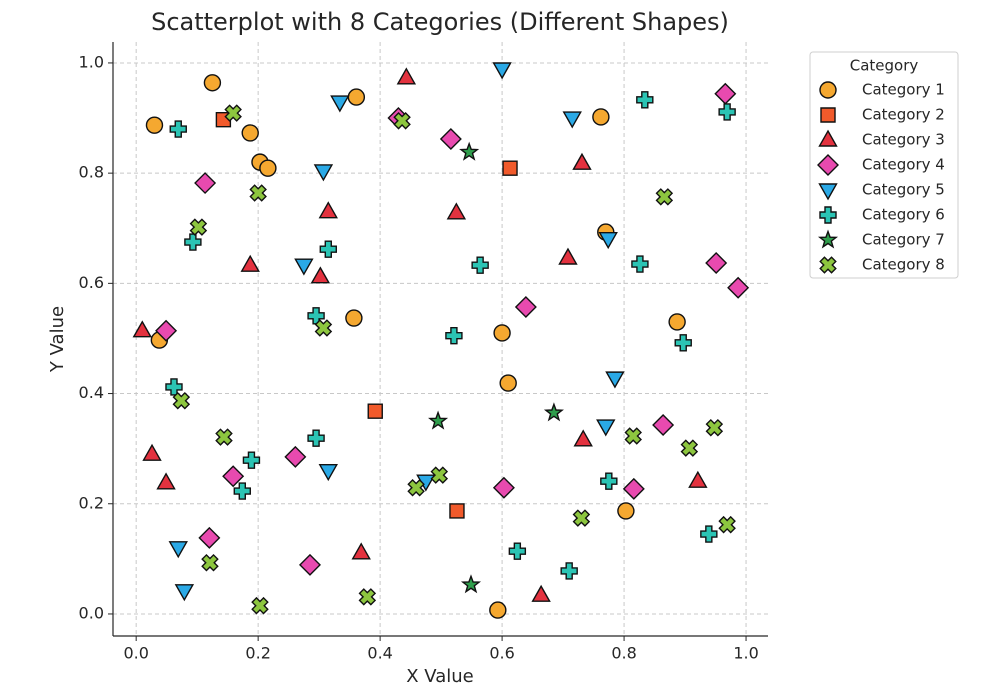  I want to click on legend-label: Category 8, so click(903, 265).